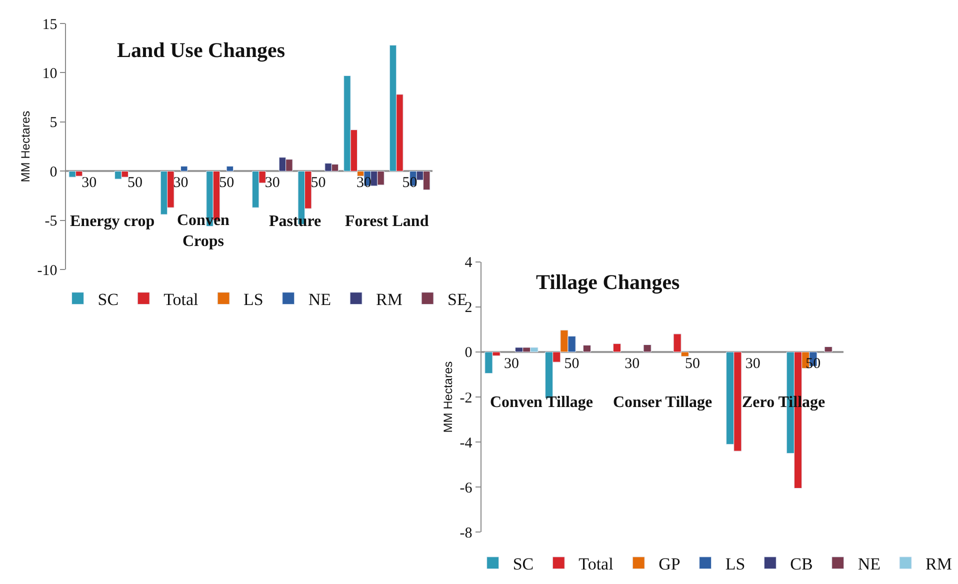 Image resolution: width=958 pixels, height=584 pixels. Describe the element at coordinates (50, 74) in the screenshot. I see `y-tick-label: 10` at that location.